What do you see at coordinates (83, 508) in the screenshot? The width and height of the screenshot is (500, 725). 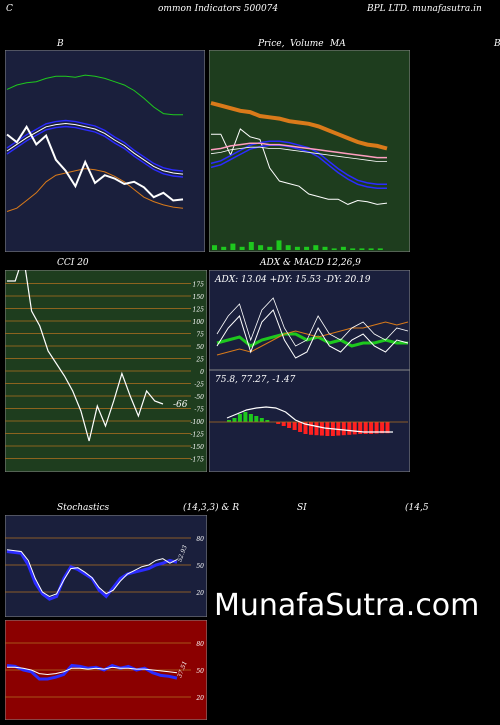 I see `title-stoch: Stochastics` at bounding box center [83, 508].